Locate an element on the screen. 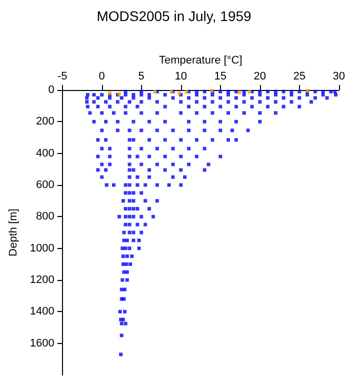  x-tick-label: 10 is located at coordinates (180, 76).